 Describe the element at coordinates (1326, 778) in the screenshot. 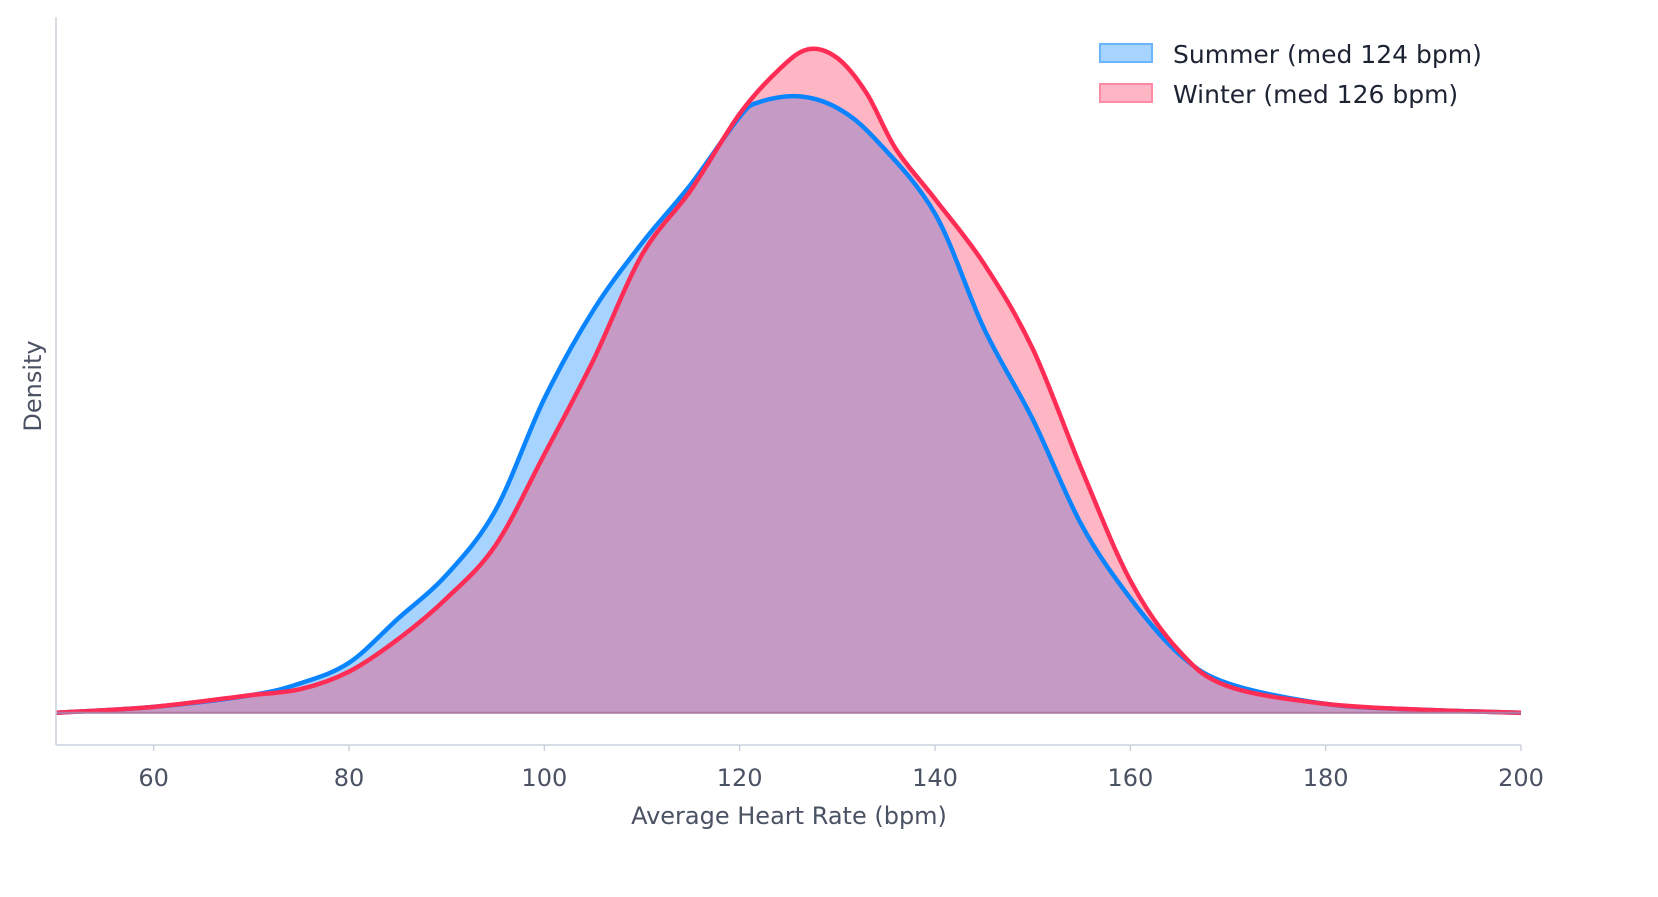

I see `x-tick-label: 180` at that location.